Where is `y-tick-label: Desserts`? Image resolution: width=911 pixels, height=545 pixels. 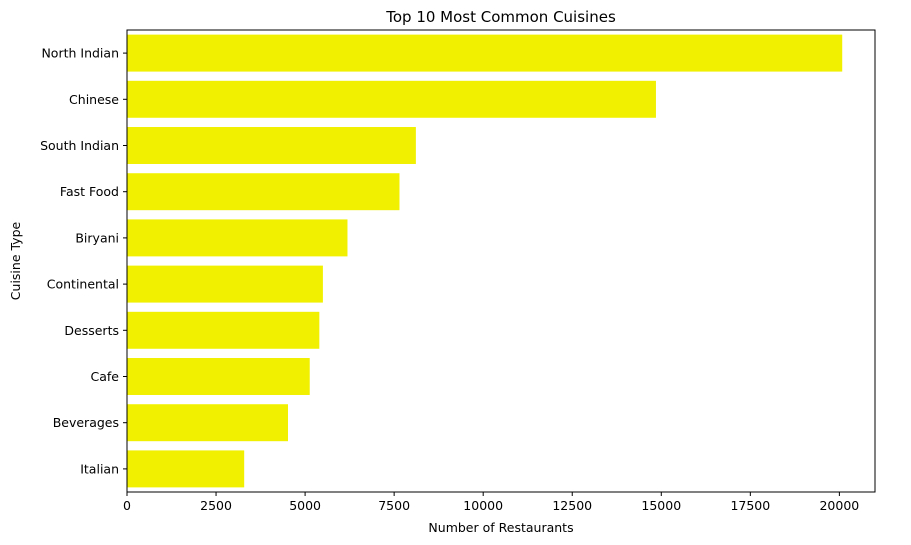
y-tick-label: Desserts is located at coordinates (91, 330).